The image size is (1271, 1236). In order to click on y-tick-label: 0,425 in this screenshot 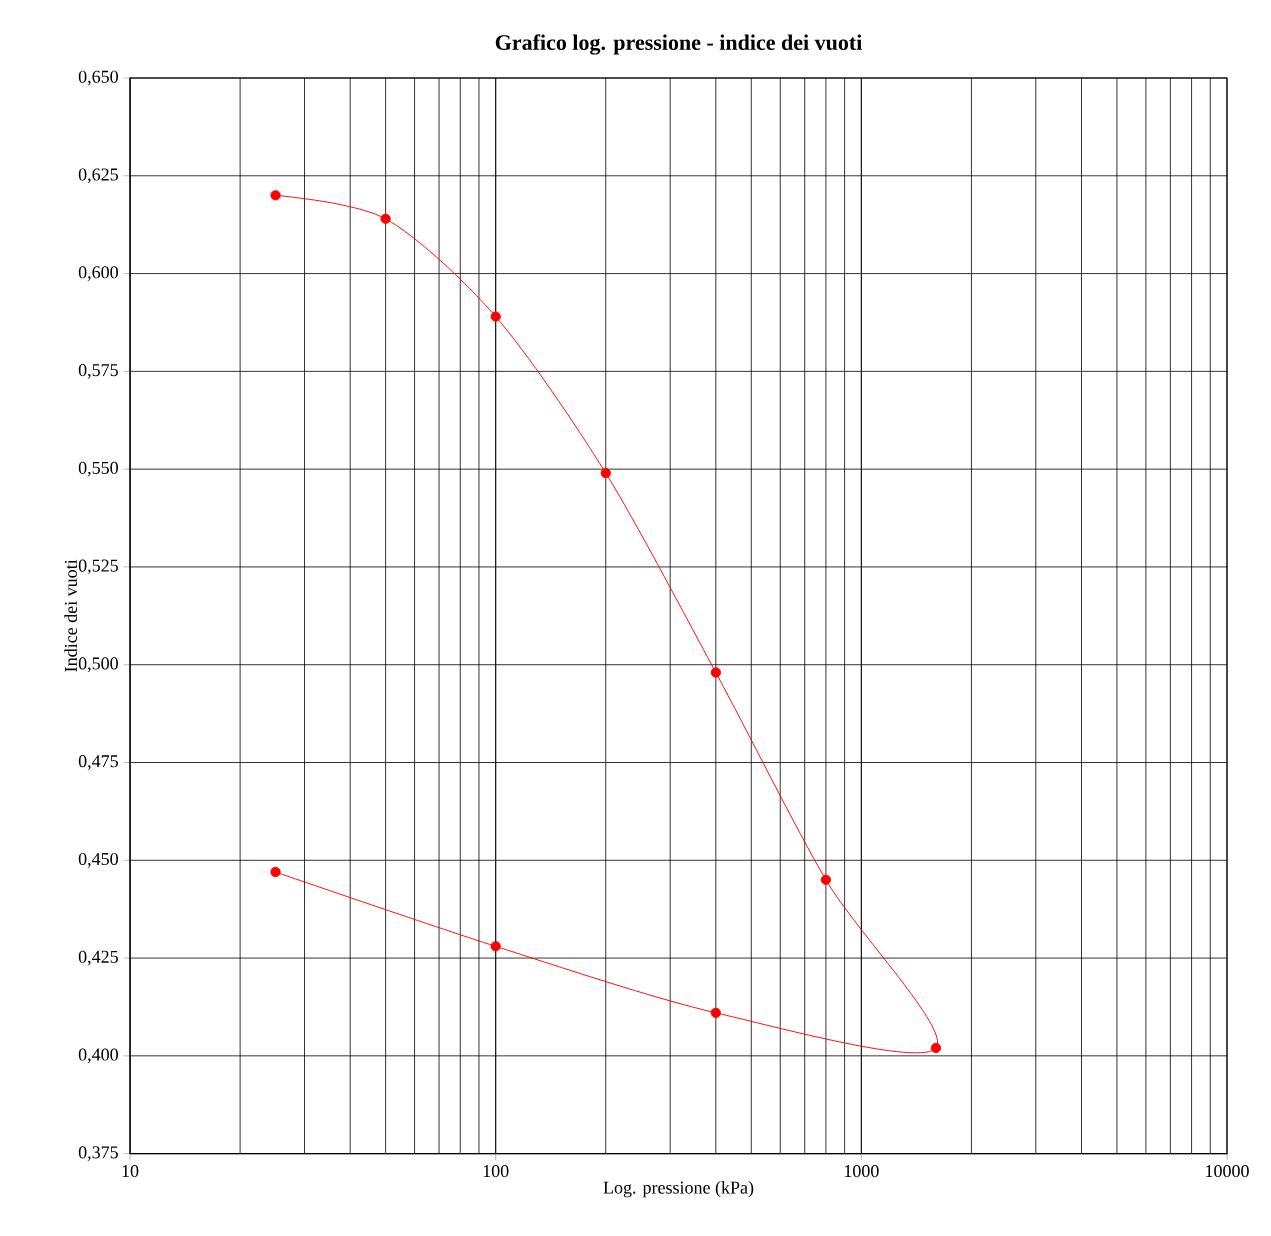, I will do `click(98, 958)`.